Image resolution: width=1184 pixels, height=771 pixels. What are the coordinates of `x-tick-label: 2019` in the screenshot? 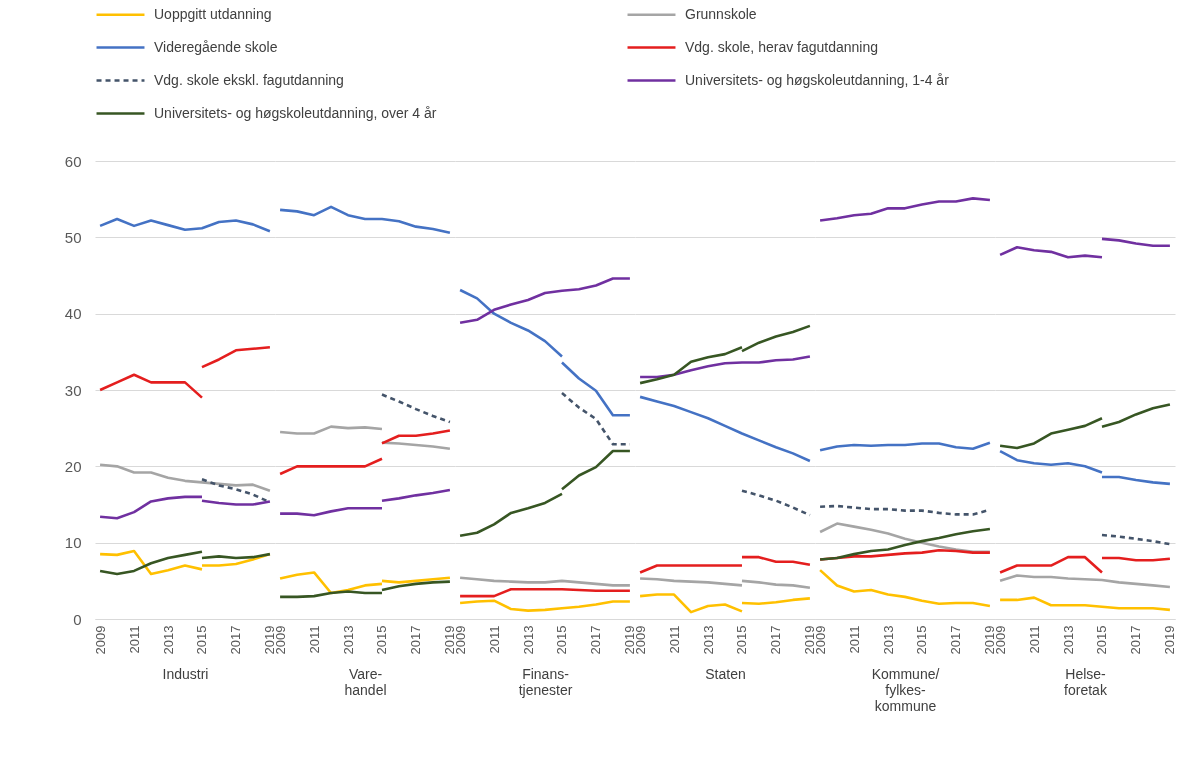 It's located at (1170, 640).